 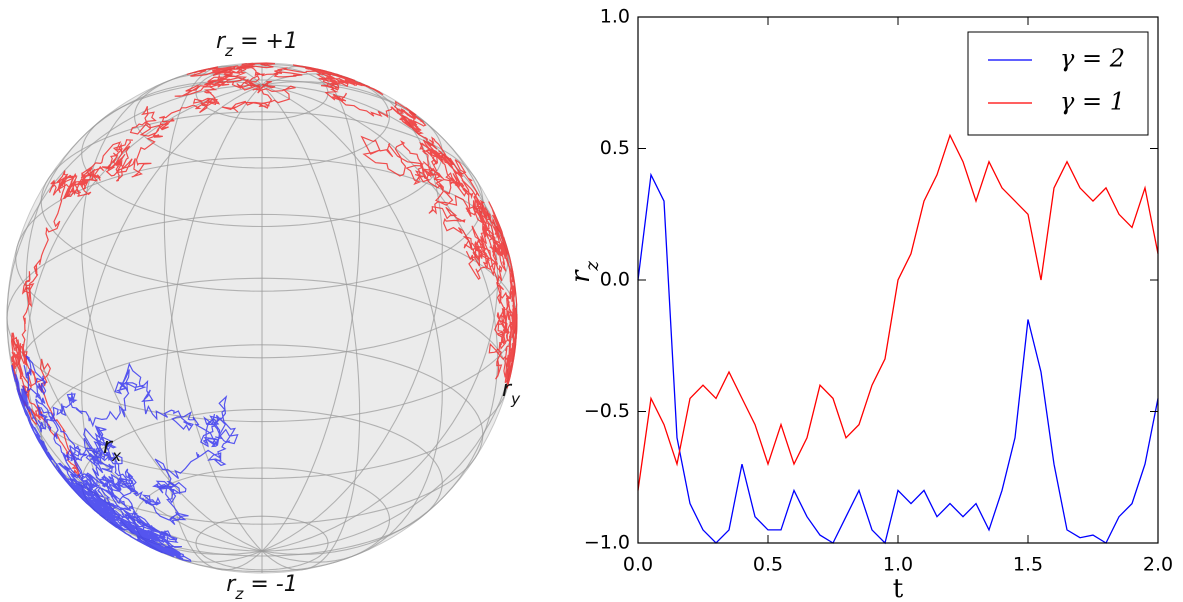 I want to click on y-tick-label: −1.0, so click(x=607, y=543).